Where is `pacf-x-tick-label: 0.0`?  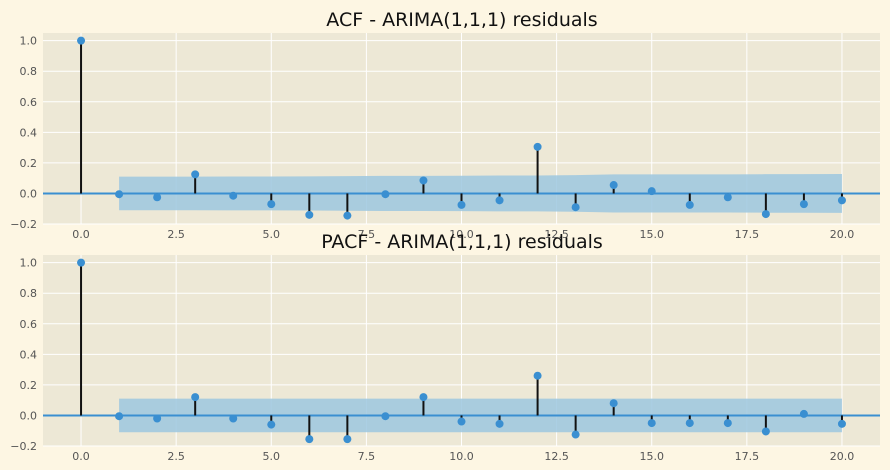 pacf-x-tick-label: 0.0 is located at coordinates (81, 456).